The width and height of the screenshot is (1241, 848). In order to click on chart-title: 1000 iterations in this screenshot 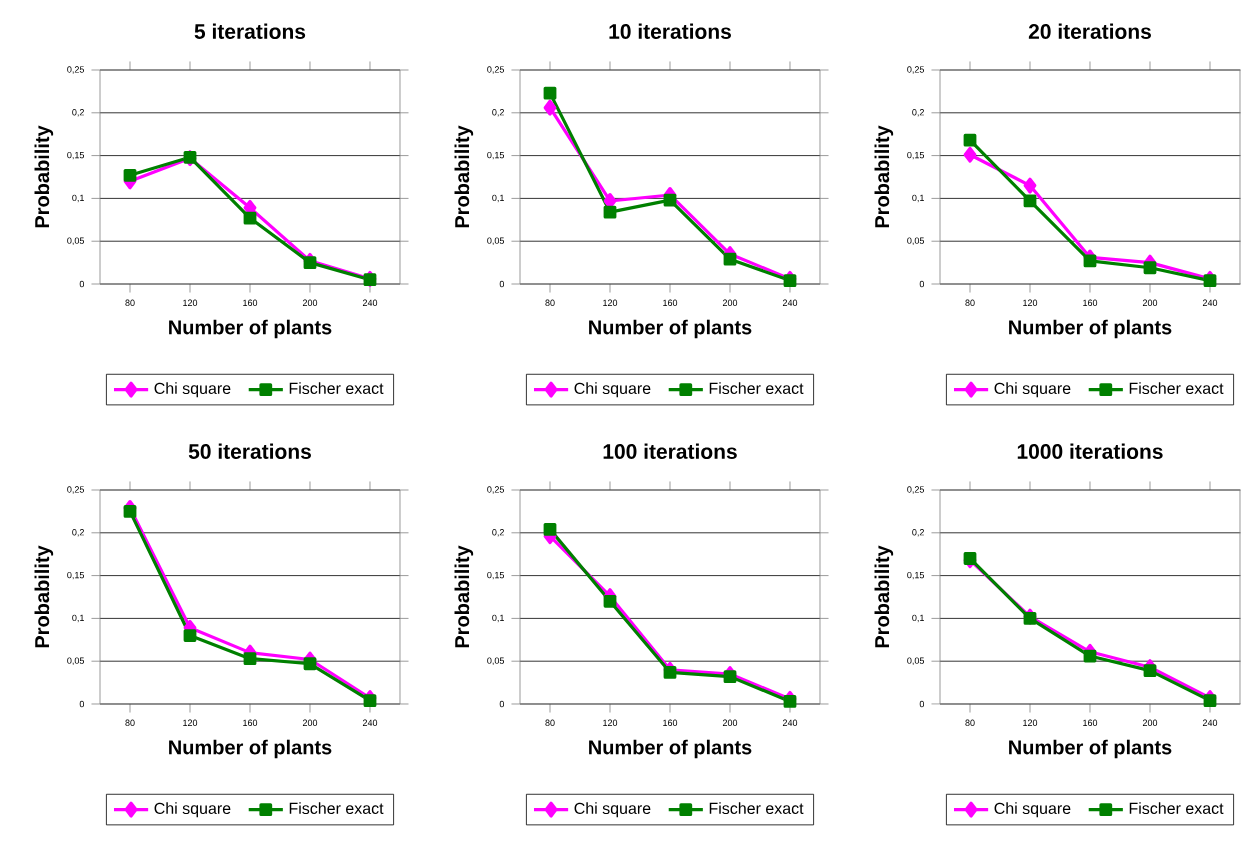, I will do `click(1090, 451)`.